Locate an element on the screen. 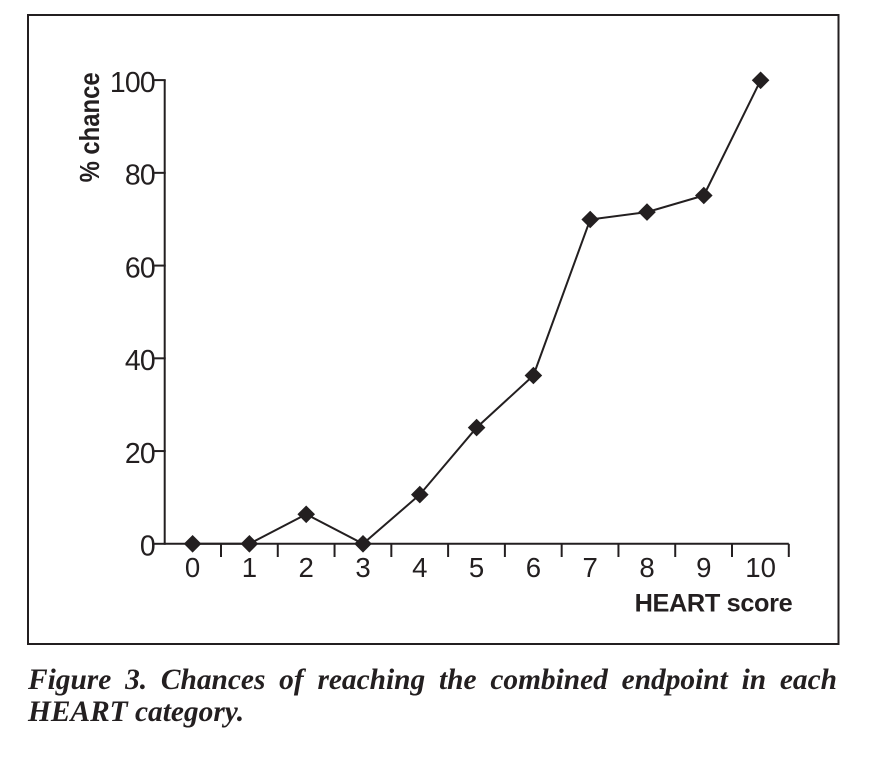  svg-text: 5 is located at coordinates (476, 567).